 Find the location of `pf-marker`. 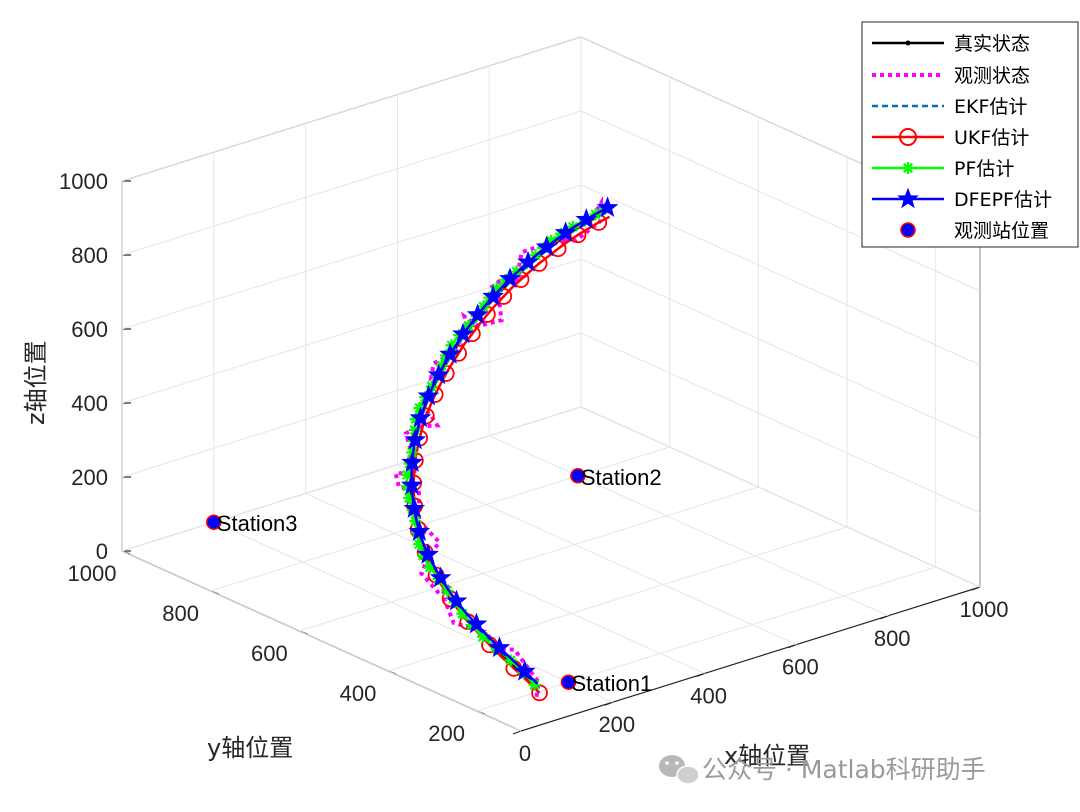

pf-marker is located at coordinates (510, 660).